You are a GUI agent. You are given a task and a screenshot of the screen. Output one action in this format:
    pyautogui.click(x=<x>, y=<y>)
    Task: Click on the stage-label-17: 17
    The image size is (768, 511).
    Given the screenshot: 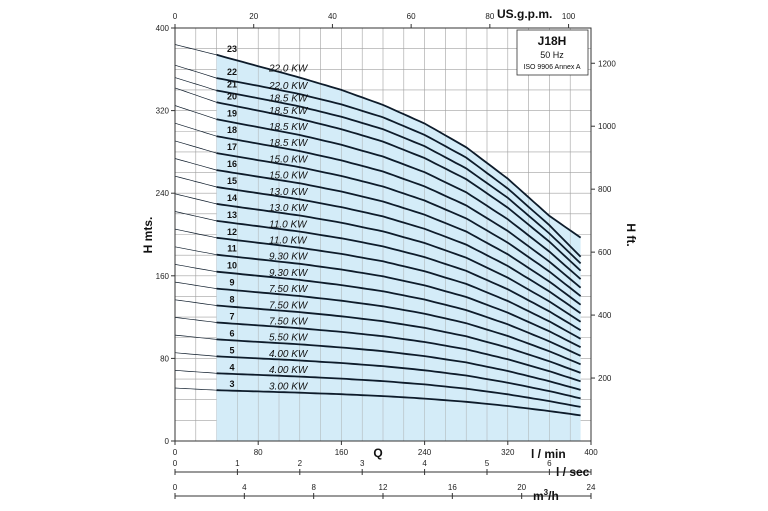 What is the action you would take?
    pyautogui.click(x=232, y=147)
    